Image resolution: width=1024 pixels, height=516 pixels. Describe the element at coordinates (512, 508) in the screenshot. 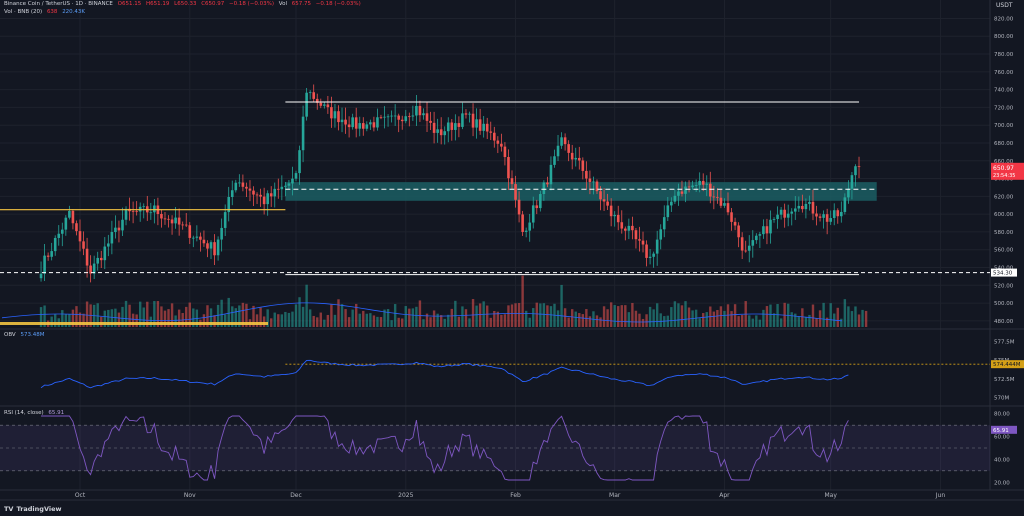

I see `bottom-bar` at that location.